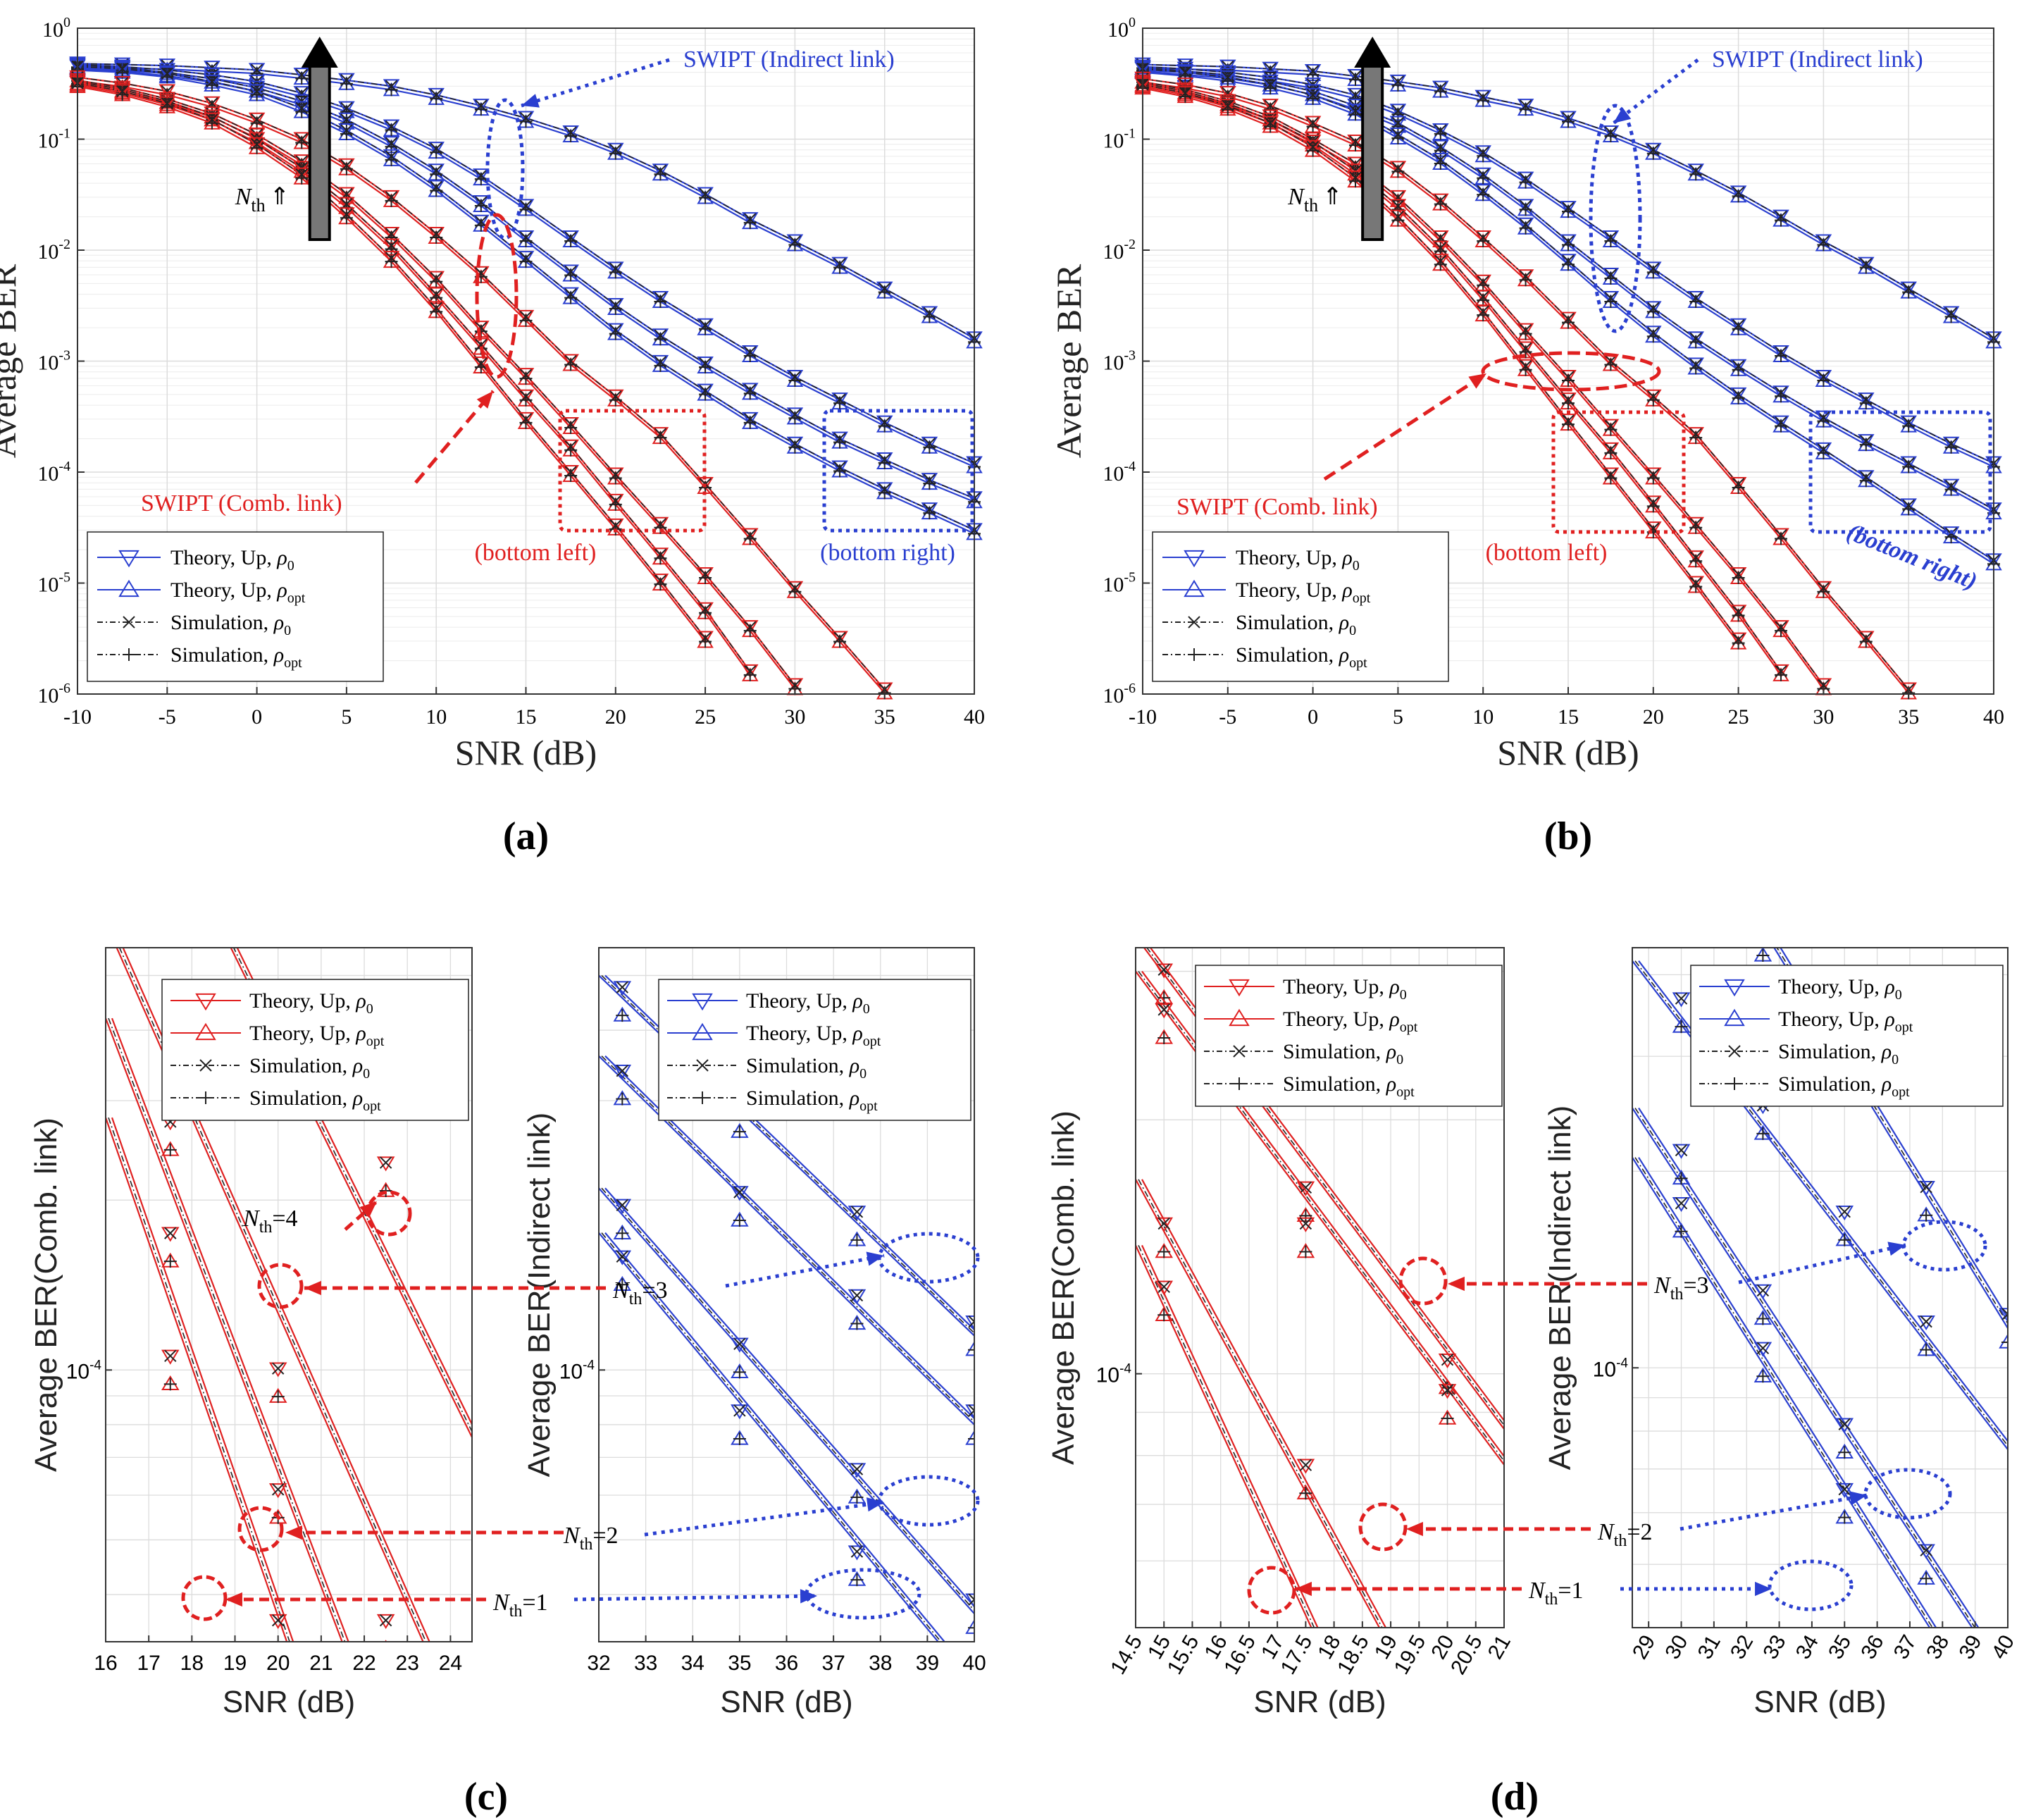 The width and height of the screenshot is (2024, 1820). What do you see at coordinates (1811, 1585) in the screenshot?
I see `nth1-ellipse-right` at bounding box center [1811, 1585].